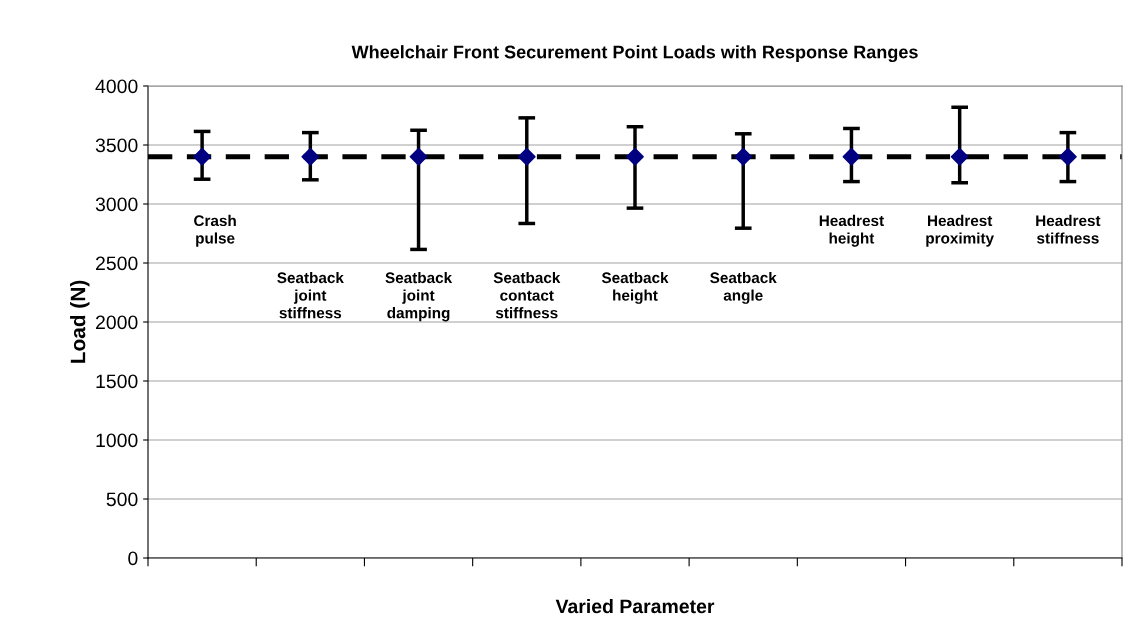  Describe the element at coordinates (116, 145) in the screenshot. I see `y-tick-label: 3500` at that location.